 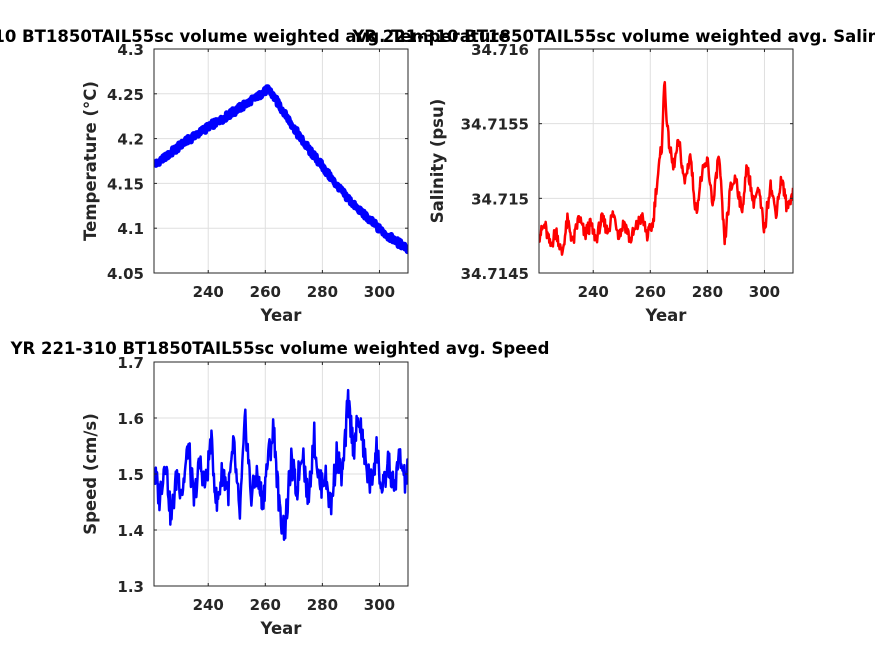 I want to click on y-tick-label: 1.7, so click(x=130, y=363).